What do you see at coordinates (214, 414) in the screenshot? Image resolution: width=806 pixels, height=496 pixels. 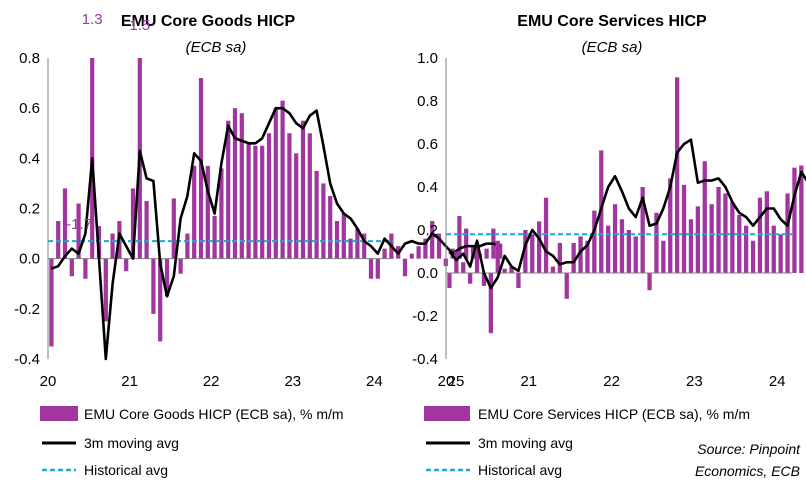 I see `left-legend-bar-label: EMU Core Goods HICP (ECB sa), % m/m` at bounding box center [214, 414].